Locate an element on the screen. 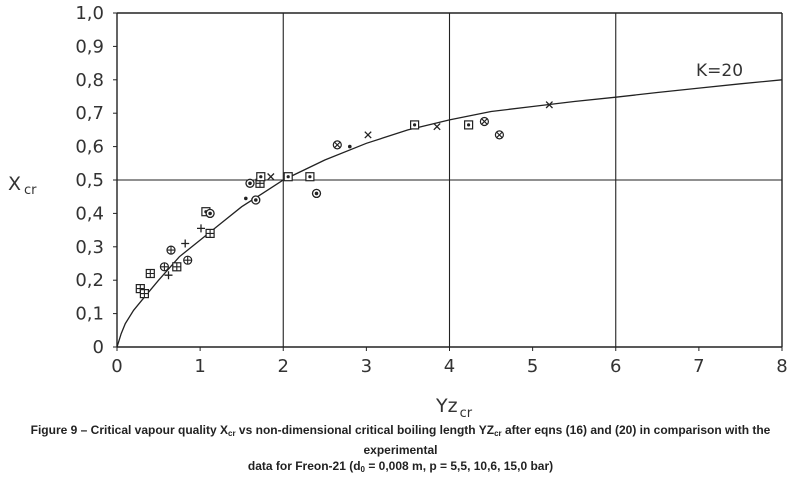 The height and width of the screenshot is (478, 801). x-tick-labels: 0 1 2 3 4 5 6 7 8 is located at coordinates (449, 366).